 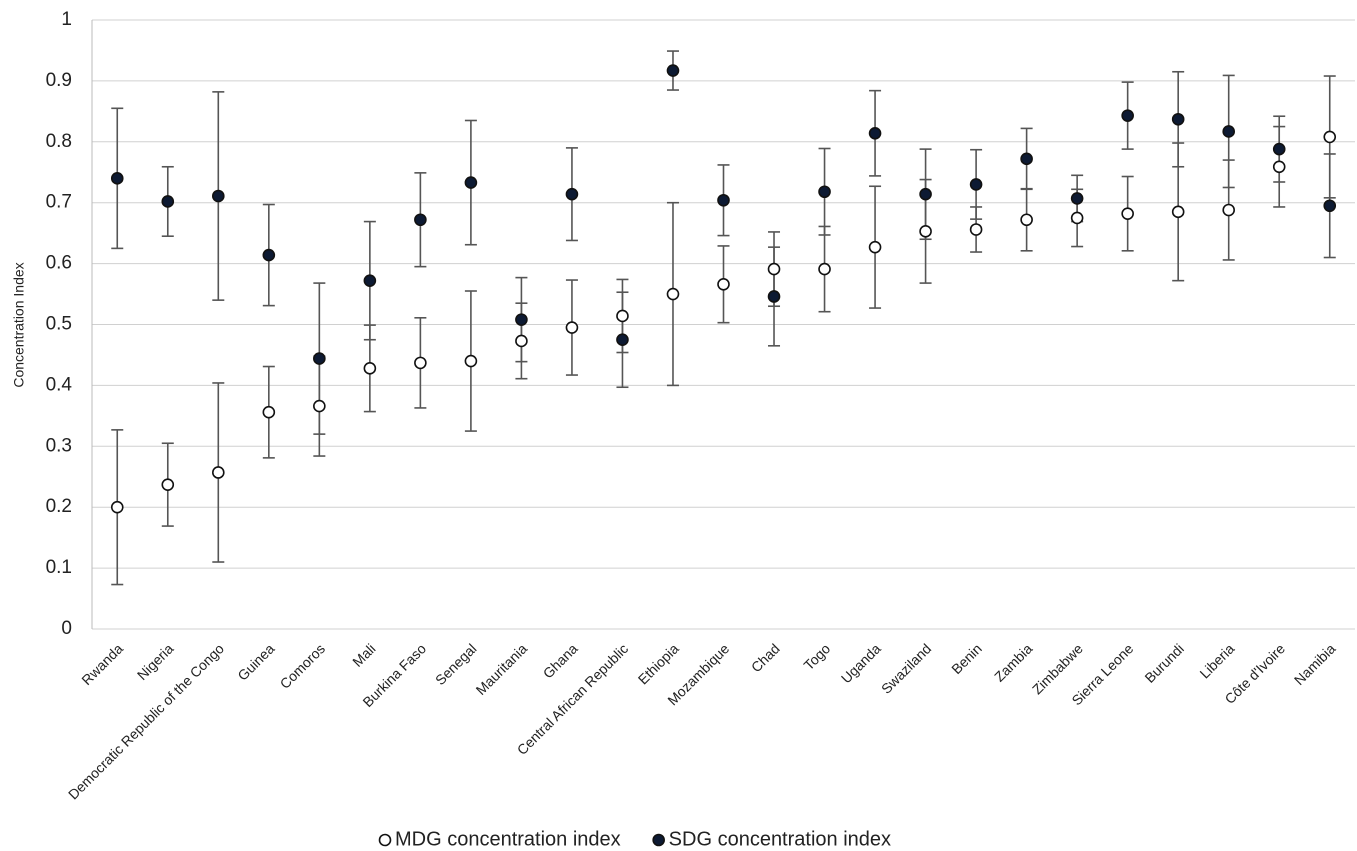 What do you see at coordinates (1013, 662) in the screenshot?
I see `x-tick-label: Zambia` at bounding box center [1013, 662].